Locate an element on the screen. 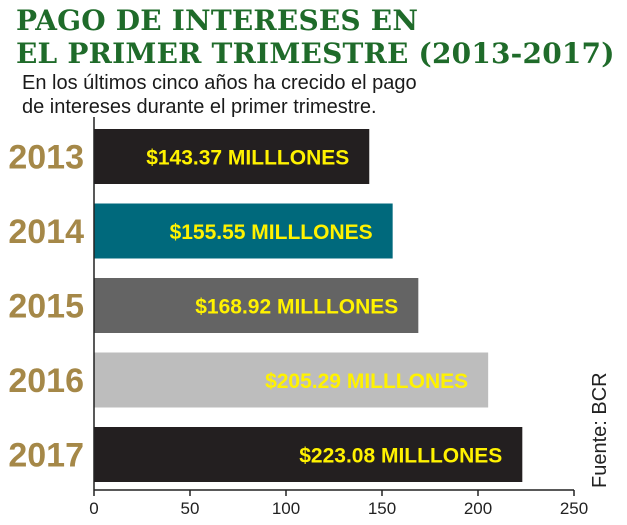 The image size is (627, 525). x-tick-label-150: 150 is located at coordinates (382, 508).